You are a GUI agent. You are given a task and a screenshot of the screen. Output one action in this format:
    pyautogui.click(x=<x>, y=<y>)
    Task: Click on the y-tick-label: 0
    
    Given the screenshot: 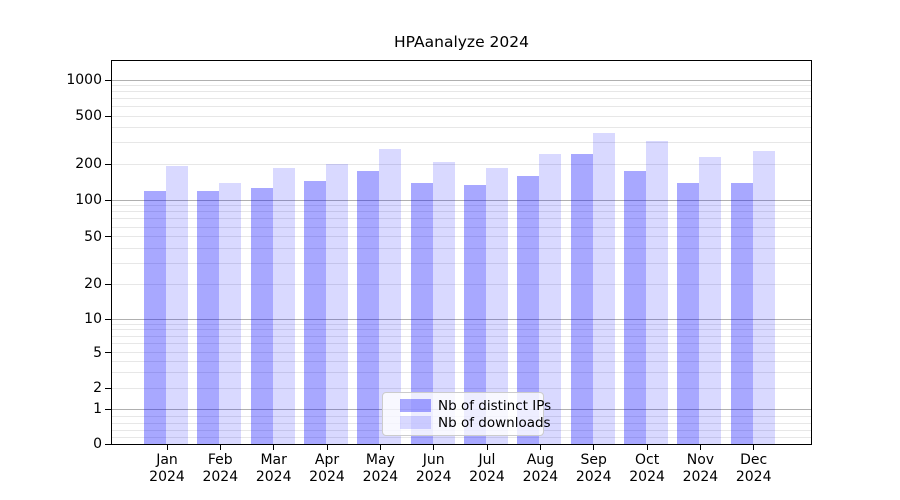 What is the action you would take?
    pyautogui.click(x=97, y=444)
    